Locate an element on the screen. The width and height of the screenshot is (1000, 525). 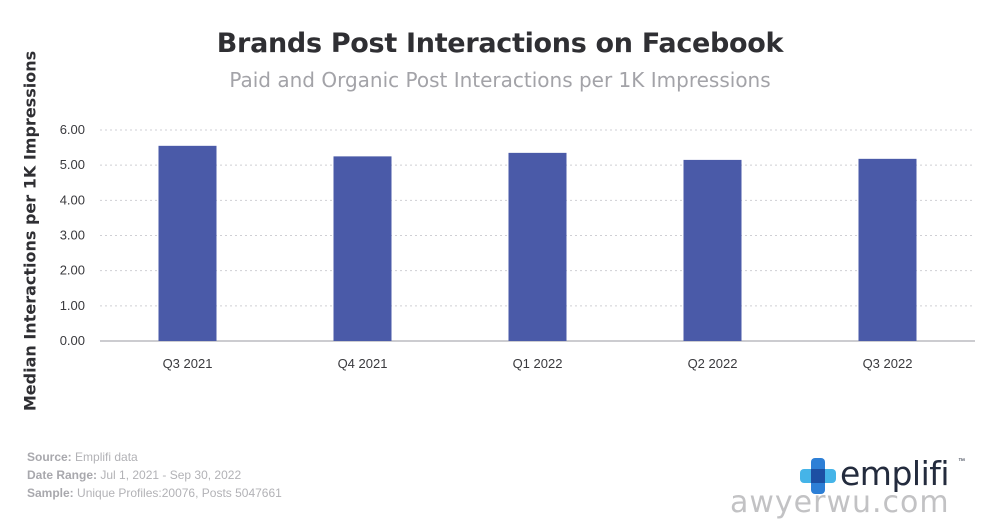
sample-value: Unique Profiles:20076, Posts 5047661 is located at coordinates (177, 493).